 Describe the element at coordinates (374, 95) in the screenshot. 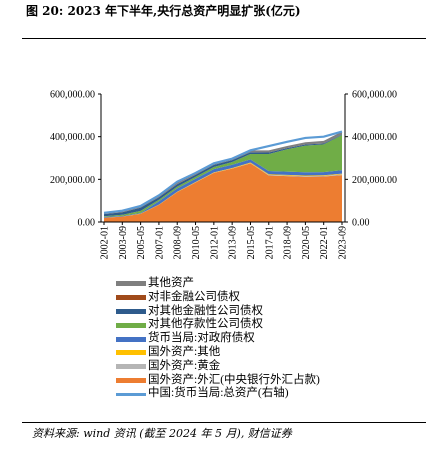

I see `right-y-tick-label: 600,000.00` at that location.